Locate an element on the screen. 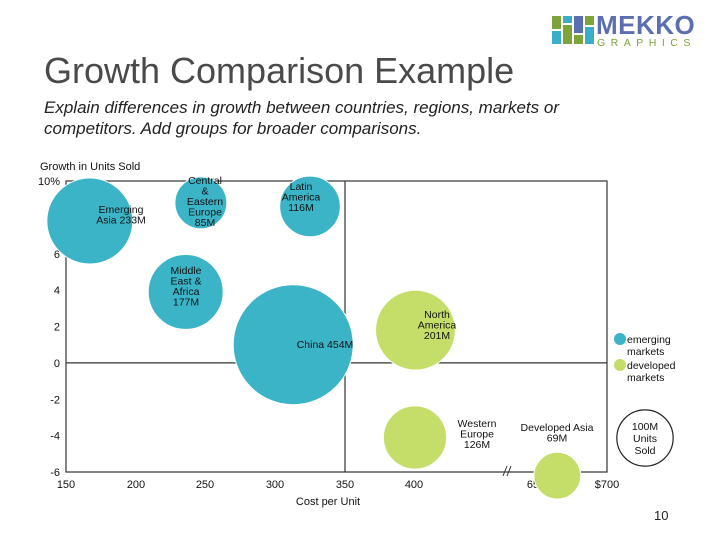 Image resolution: width=720 pixels, height=540 pixels. logo-subtitle: GRAPHICS is located at coordinates (646, 43).